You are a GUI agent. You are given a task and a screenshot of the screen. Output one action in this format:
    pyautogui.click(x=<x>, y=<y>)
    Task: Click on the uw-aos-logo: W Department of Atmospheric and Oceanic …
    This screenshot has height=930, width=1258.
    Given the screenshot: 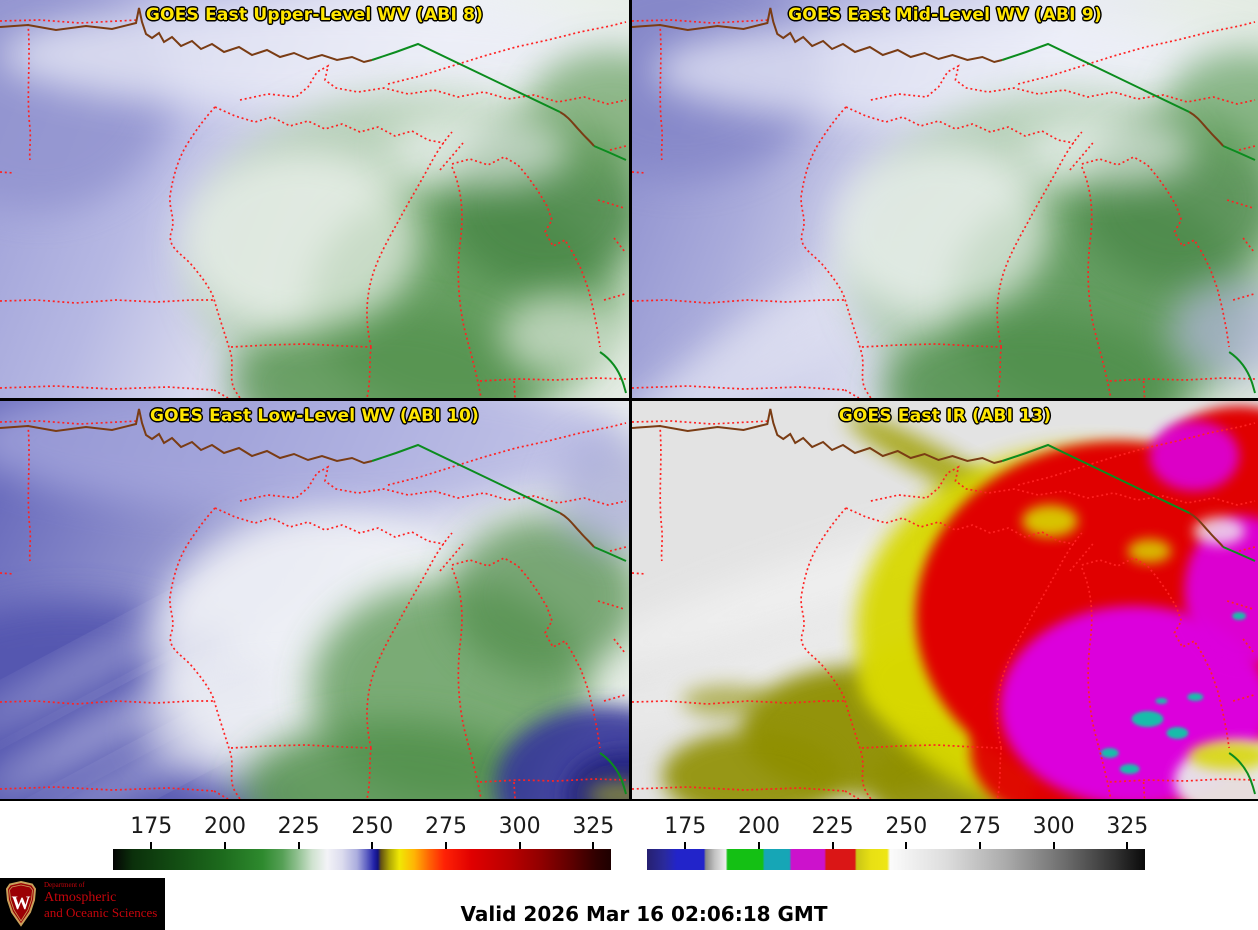 What is the action you would take?
    pyautogui.click(x=82, y=904)
    